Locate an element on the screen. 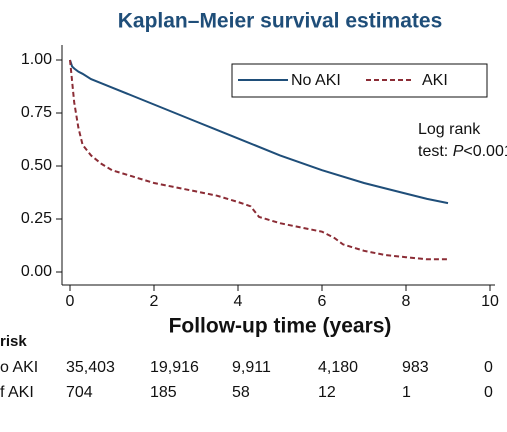 The height and width of the screenshot is (432, 507). chart-title: Kaplan–Meier survival estimates is located at coordinates (280, 21).